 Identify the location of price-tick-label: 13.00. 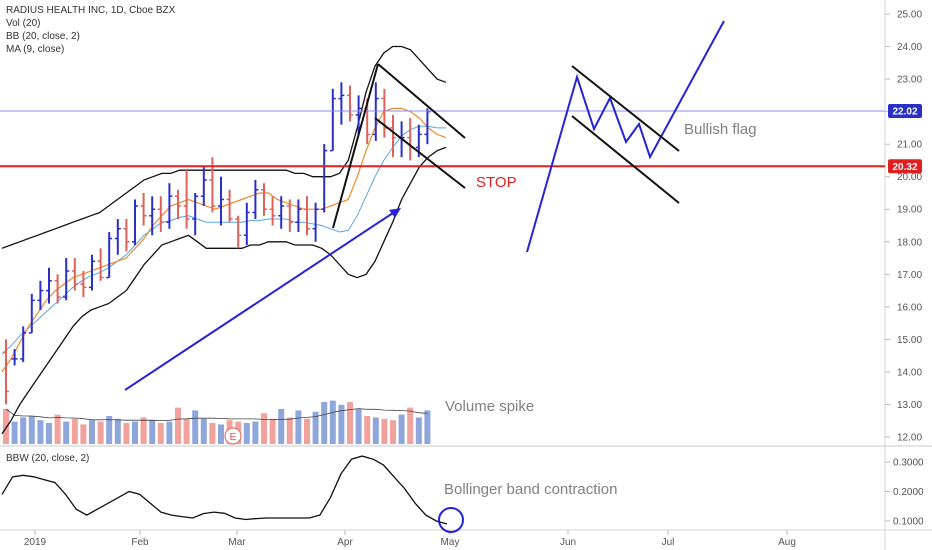
(909, 405).